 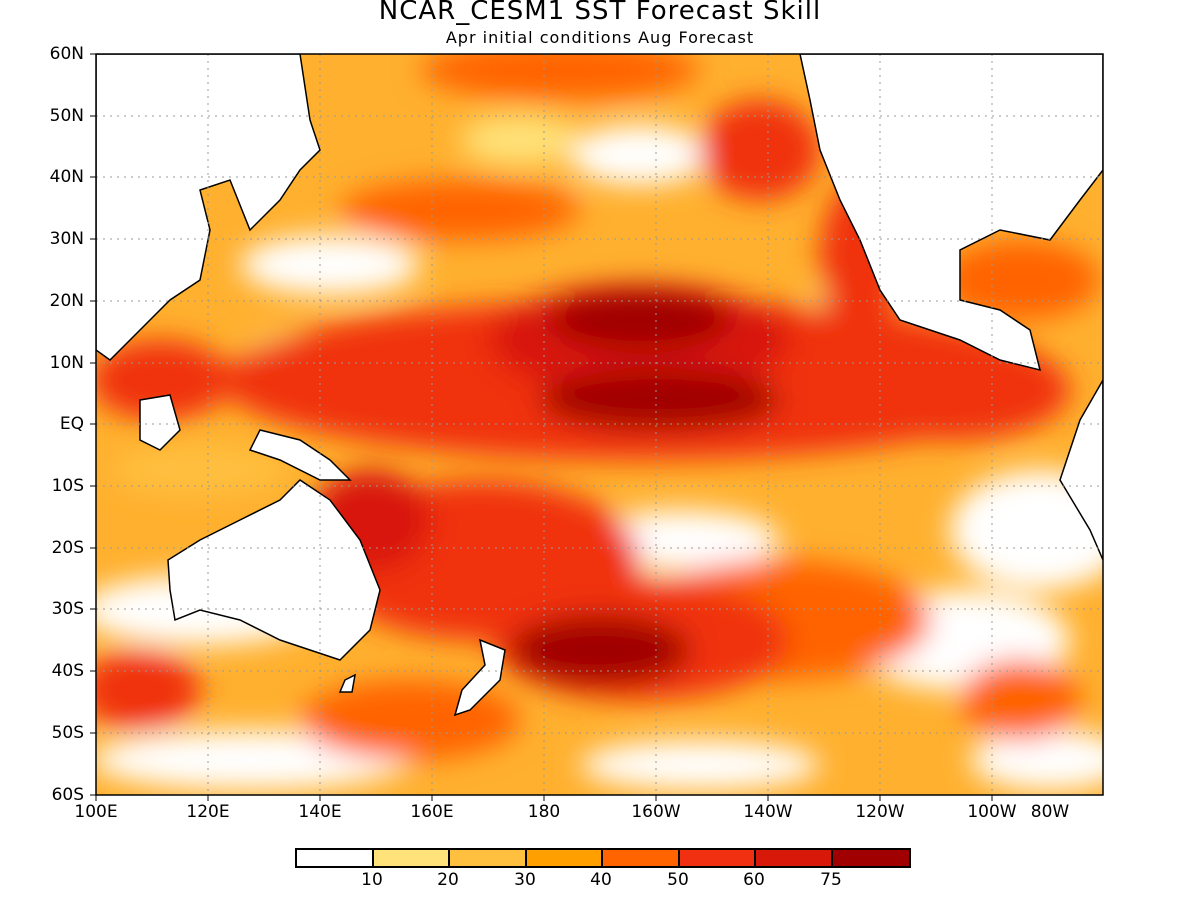 I want to click on lat-label-50n: 50N, so click(x=66, y=116).